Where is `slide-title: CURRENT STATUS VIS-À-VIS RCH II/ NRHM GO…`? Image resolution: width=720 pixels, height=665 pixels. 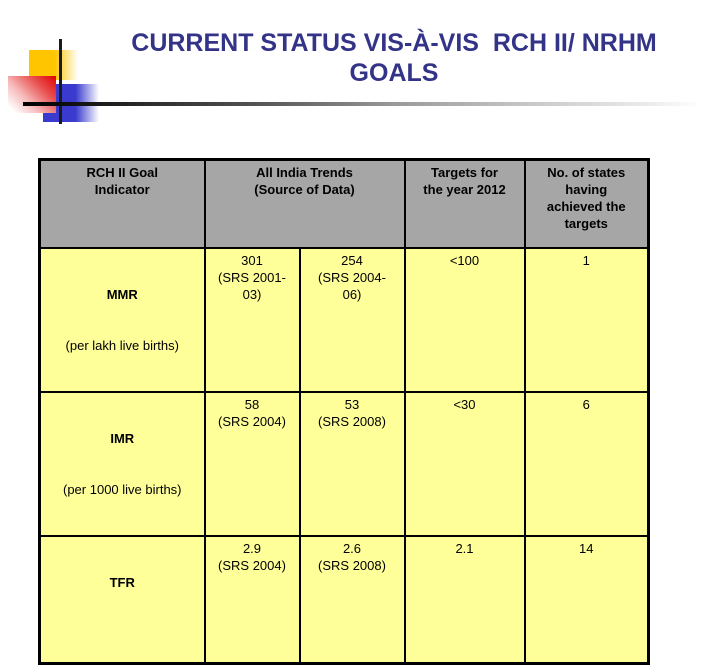 slide-title: CURRENT STATUS VIS-À-VIS RCH II/ NRHM GO… is located at coordinates (394, 58).